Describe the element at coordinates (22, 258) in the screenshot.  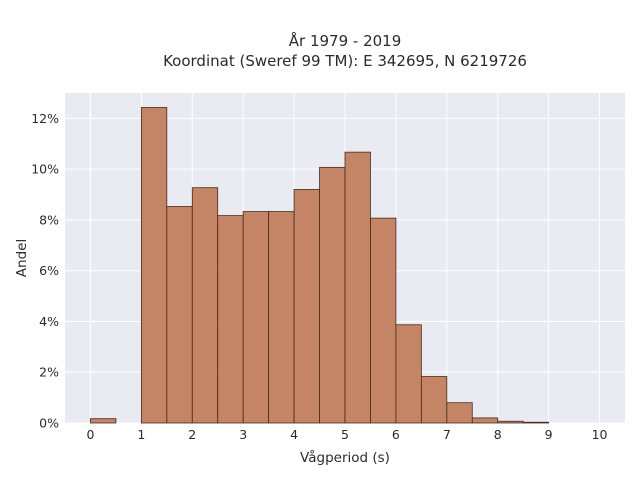
I see `y-axis-label: Andel` at that location.